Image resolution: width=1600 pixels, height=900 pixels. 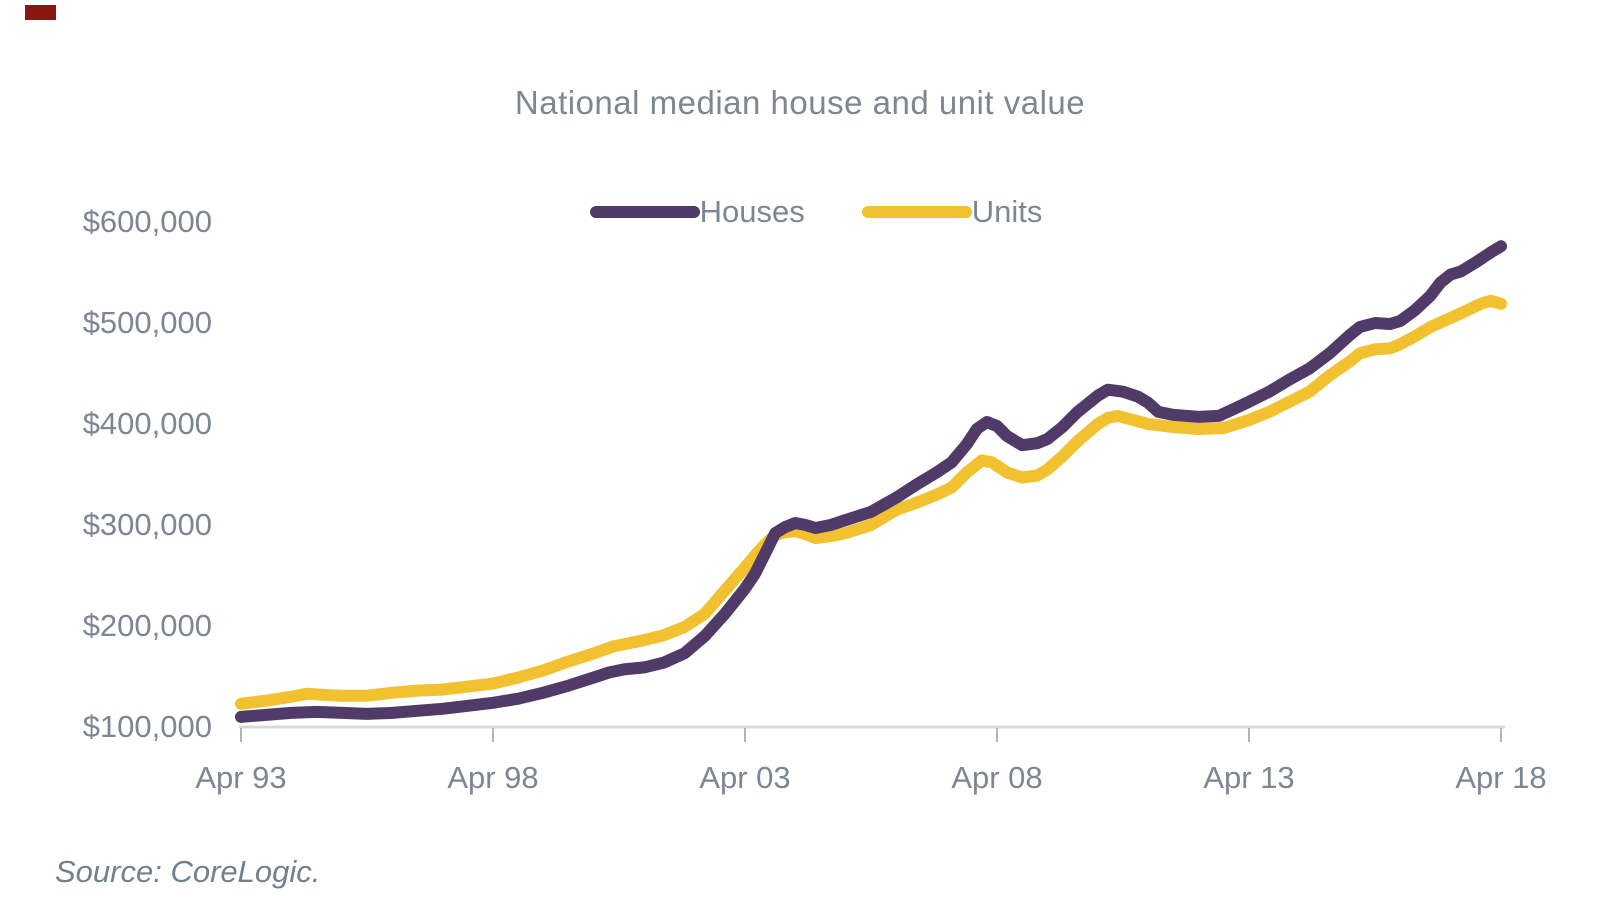 I want to click on chart-title: National median house and unit value, so click(x=800, y=102).